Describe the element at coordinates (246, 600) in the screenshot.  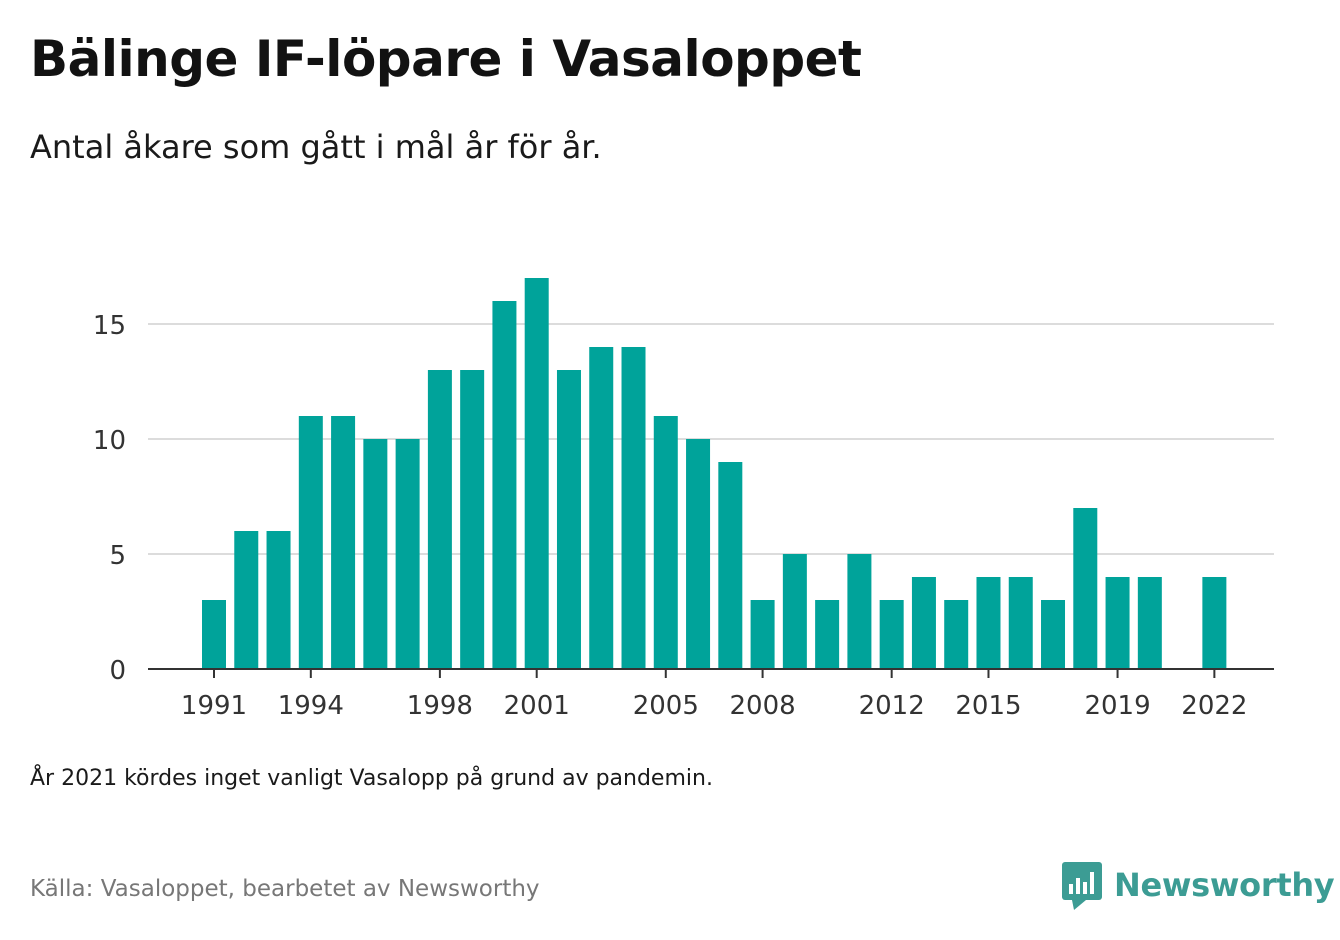
I see `bar-1992` at that location.